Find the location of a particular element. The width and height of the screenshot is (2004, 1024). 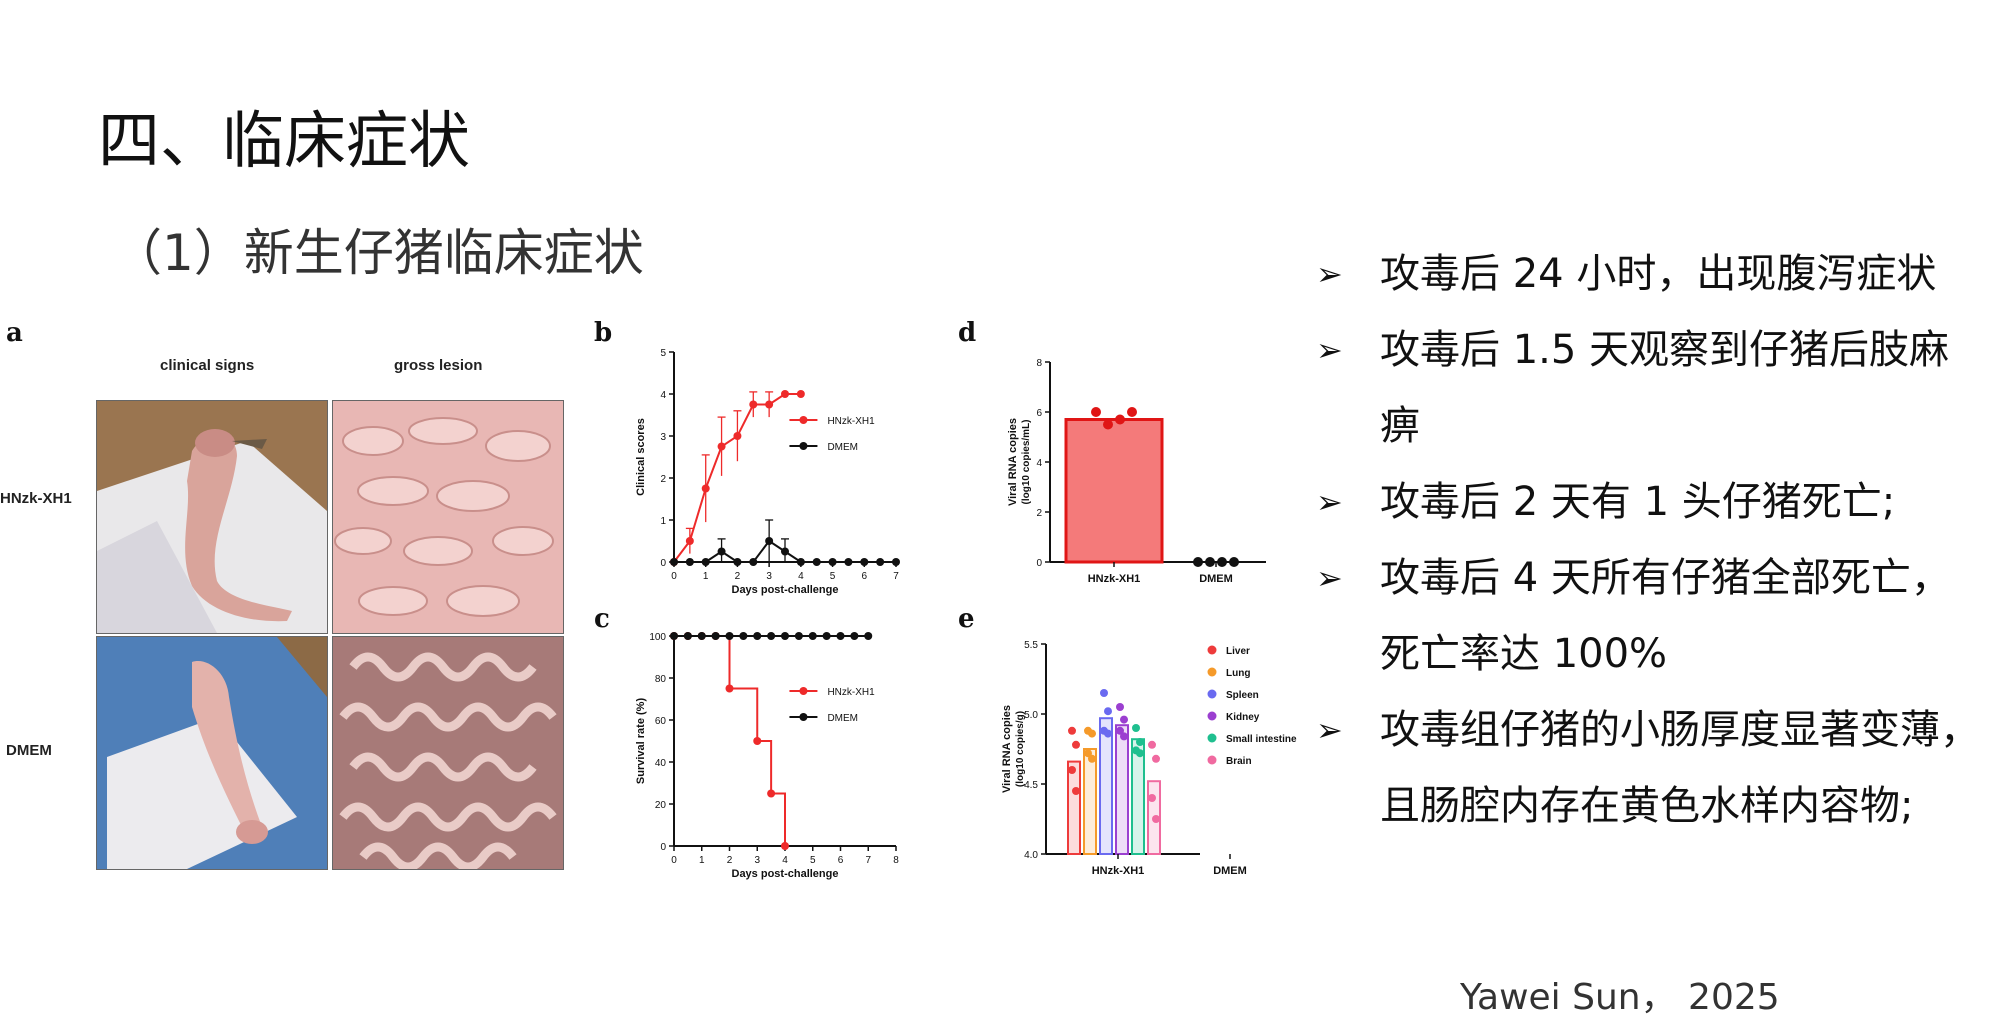

x-tick-label: DMEM is located at coordinates (1216, 579).